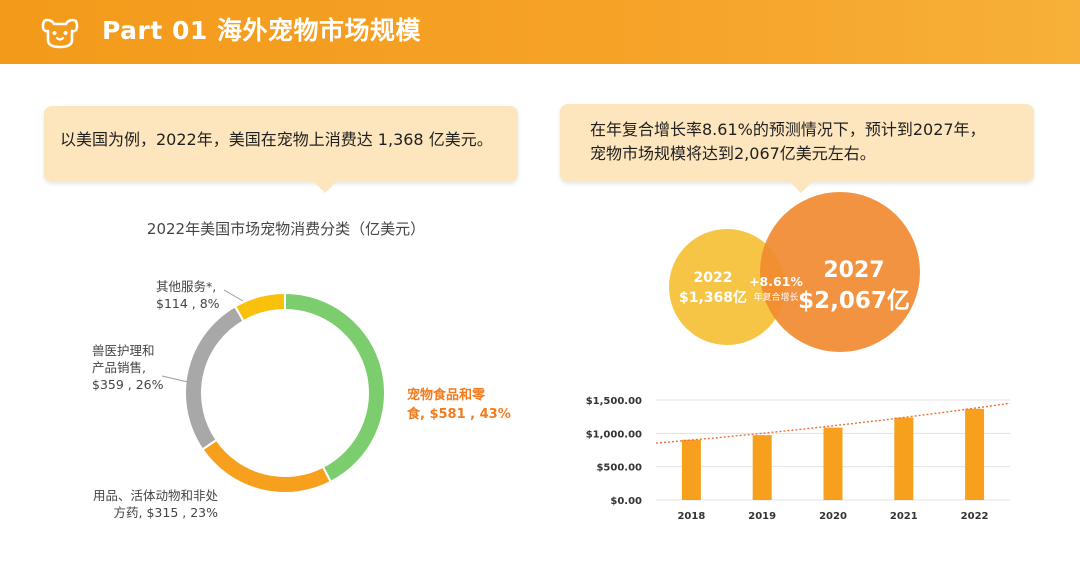 This screenshot has width=1080, height=572. I want to click on donut-label-vet-line2: 产品销售,, so click(119, 367).